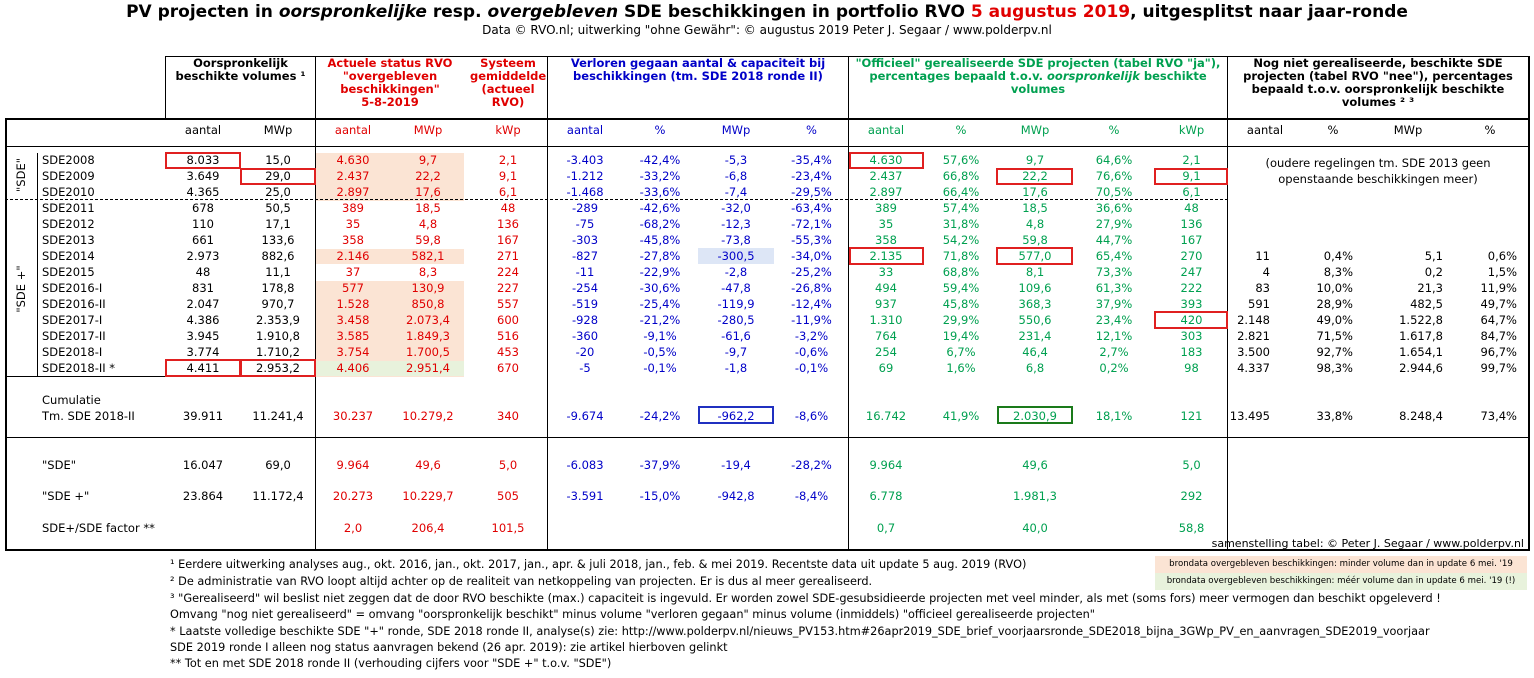 Image resolution: width=1534 pixels, height=678 pixels. Describe the element at coordinates (616, 199) in the screenshot. I see `sde-divider` at that location.